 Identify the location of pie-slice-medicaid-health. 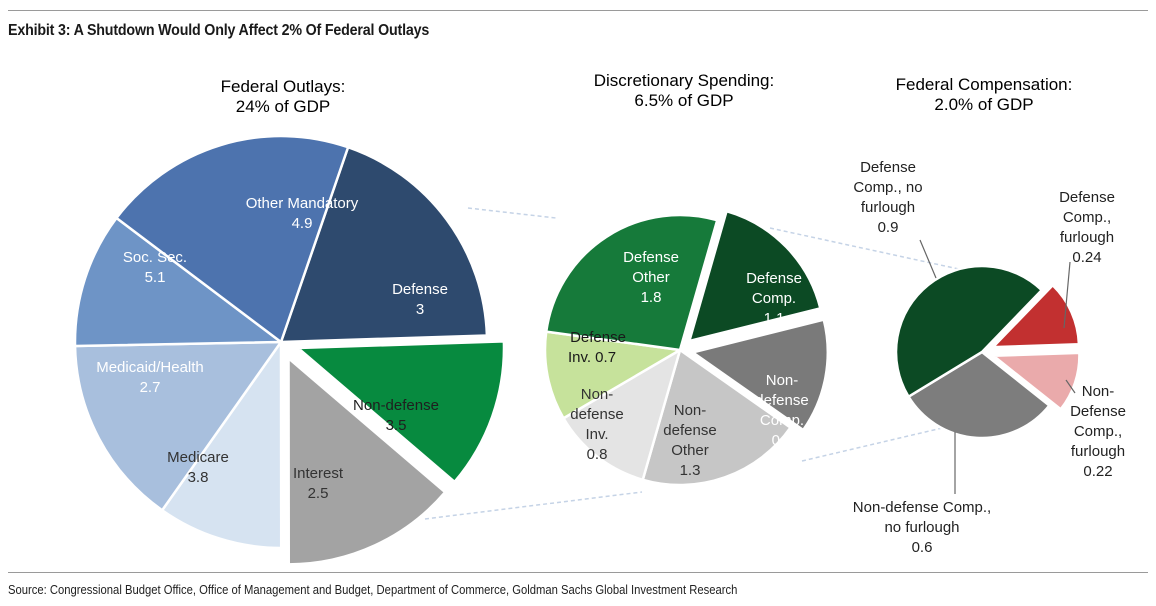
(178, 282).